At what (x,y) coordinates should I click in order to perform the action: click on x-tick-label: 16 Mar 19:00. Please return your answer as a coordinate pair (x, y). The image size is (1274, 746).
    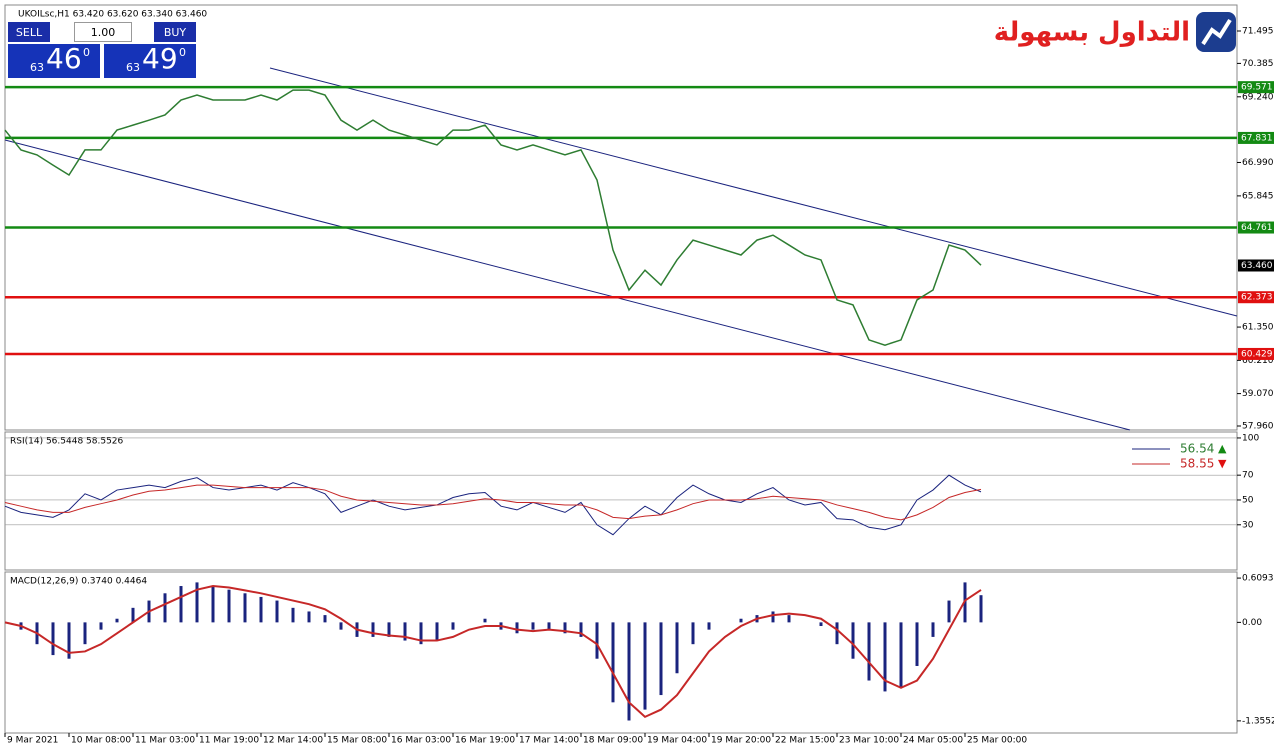
    Looking at the image, I should click on (485, 741).